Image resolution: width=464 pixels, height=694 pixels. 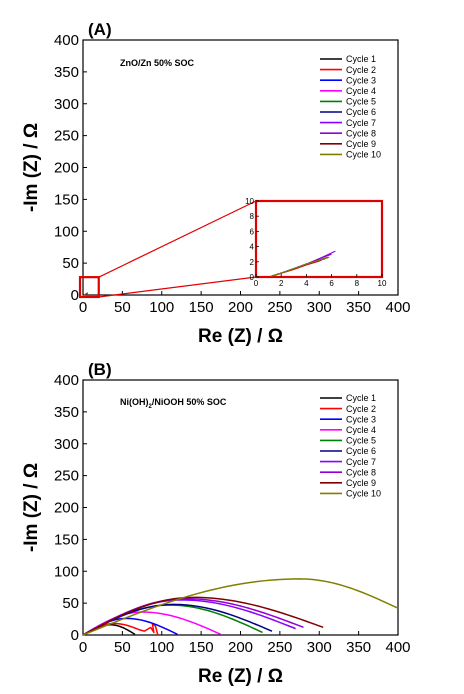 I want to click on inset-x-tick-label: 0, so click(x=256, y=283).